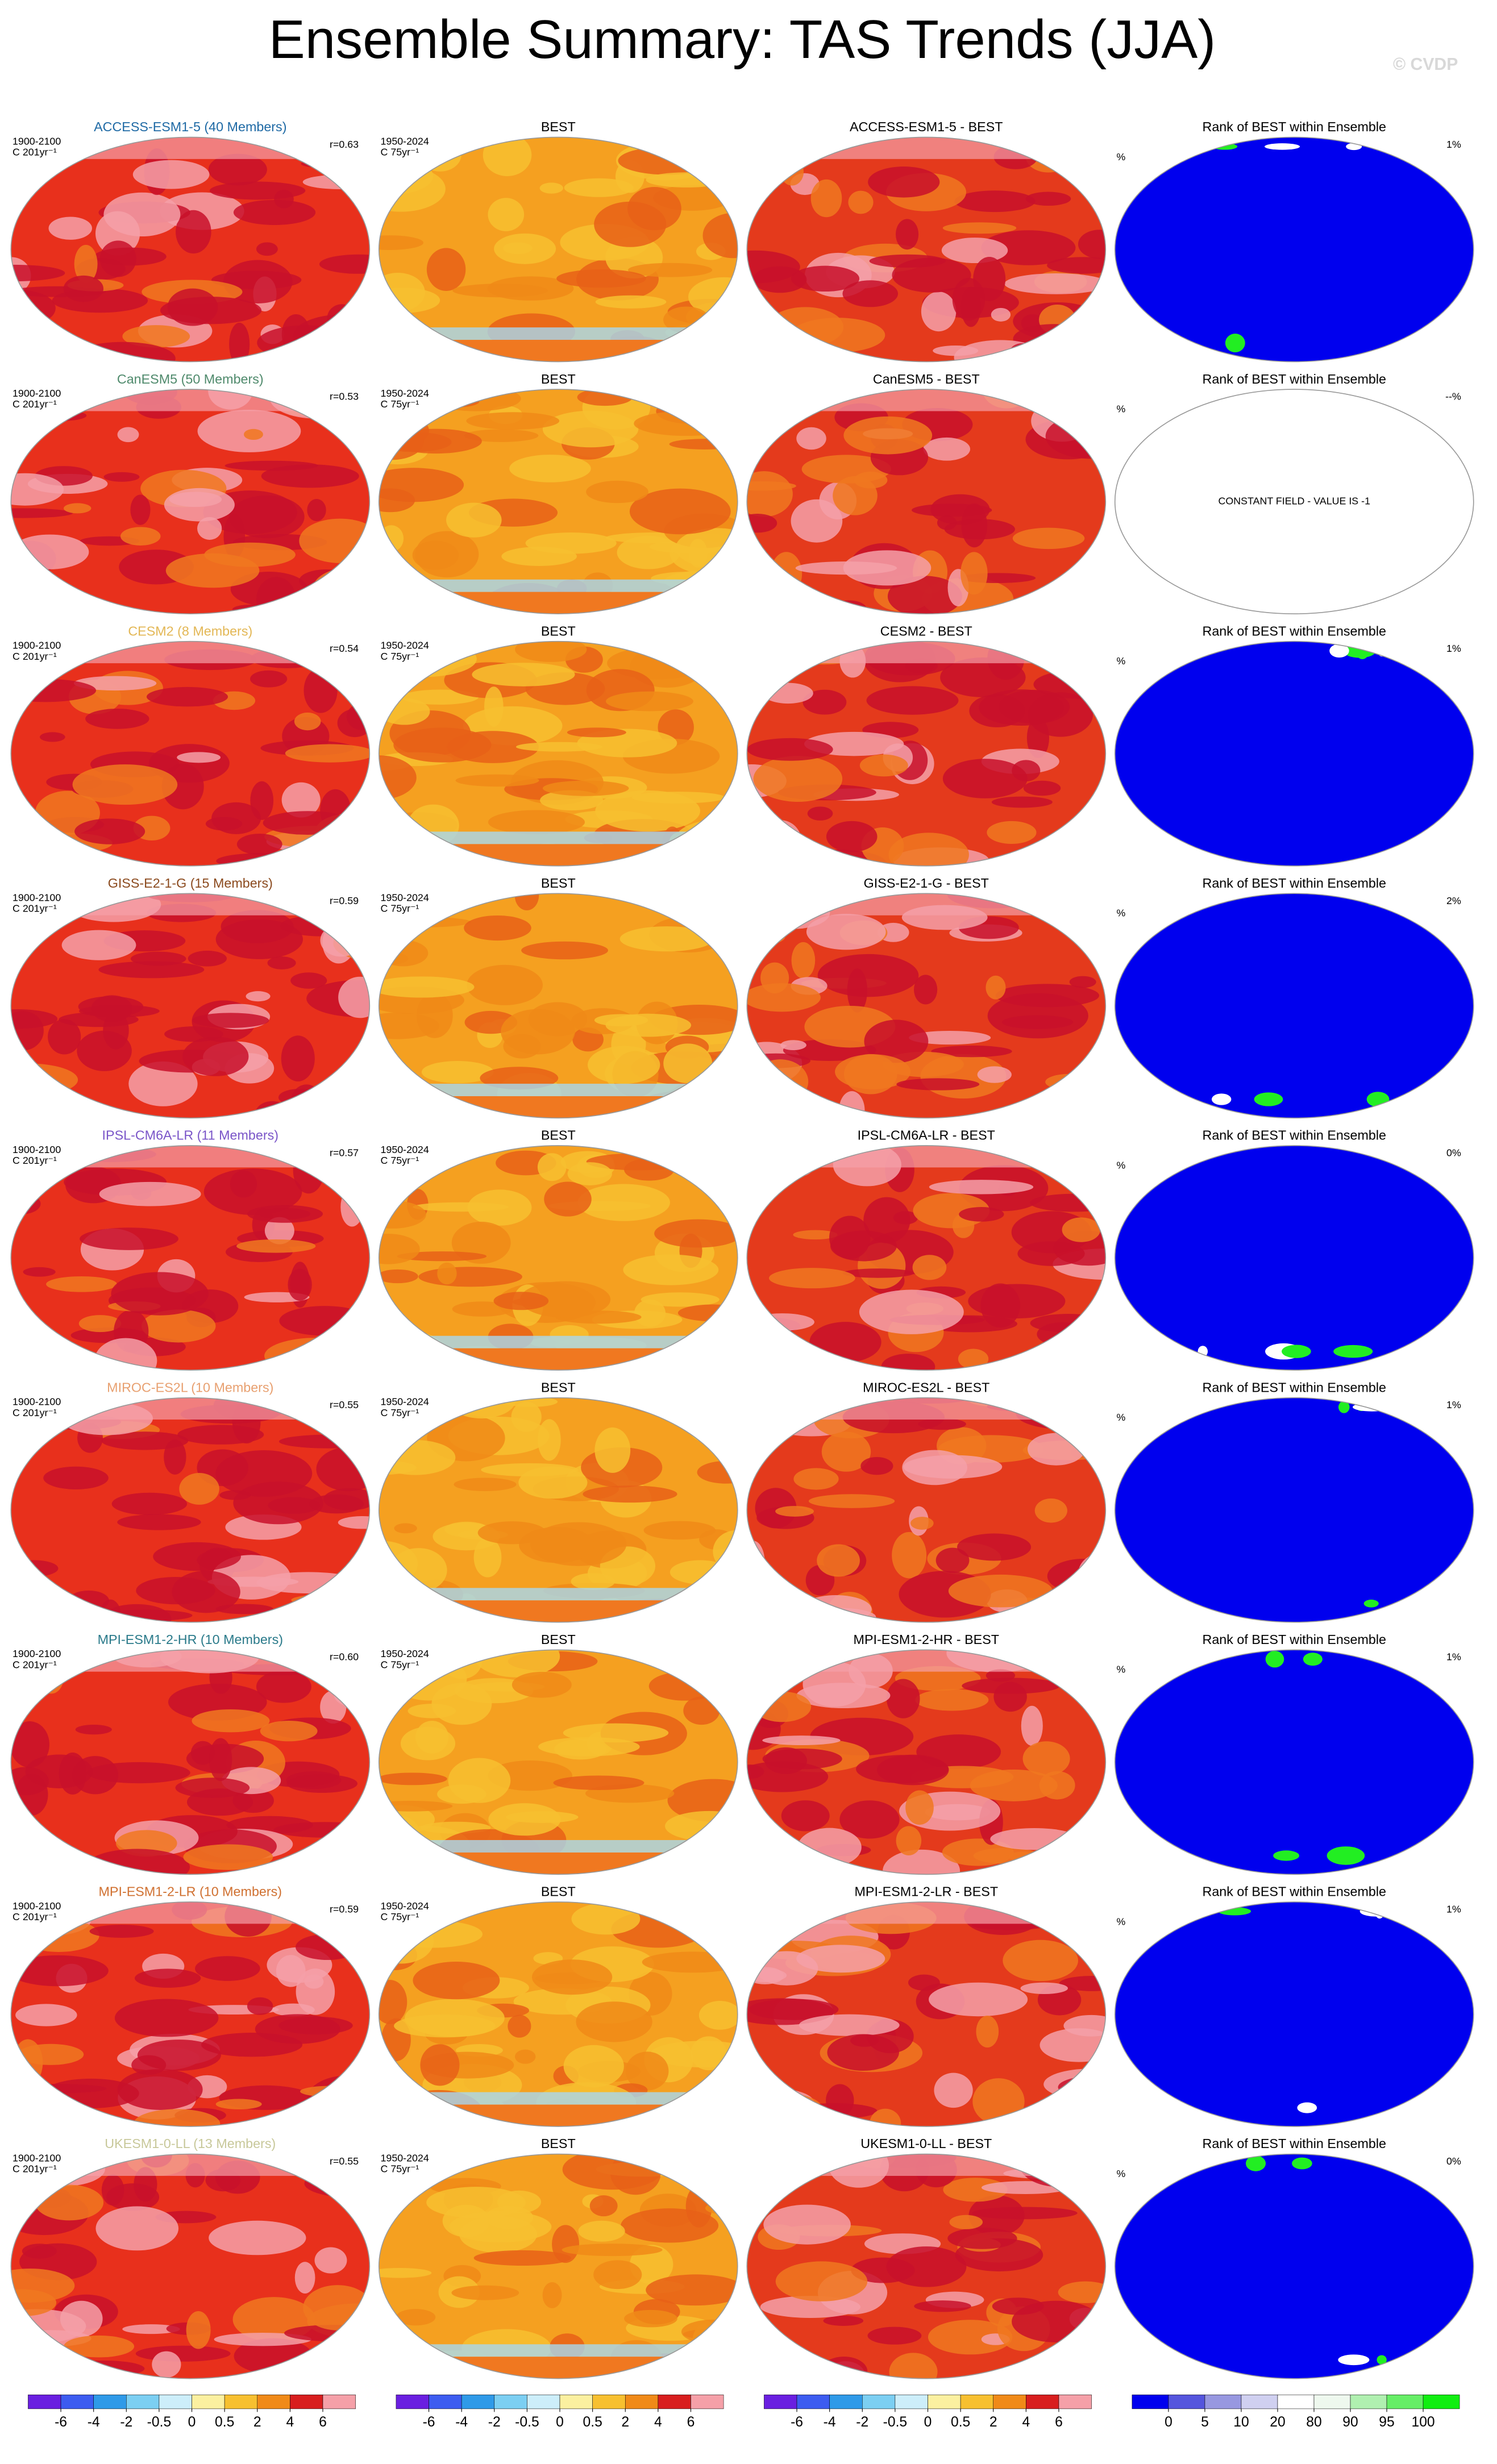 The height and width of the screenshot is (2464, 1497). What do you see at coordinates (1295, 500) in the screenshot?
I see `constant-note: CONSTANT FIELD - VALUE IS -1` at bounding box center [1295, 500].